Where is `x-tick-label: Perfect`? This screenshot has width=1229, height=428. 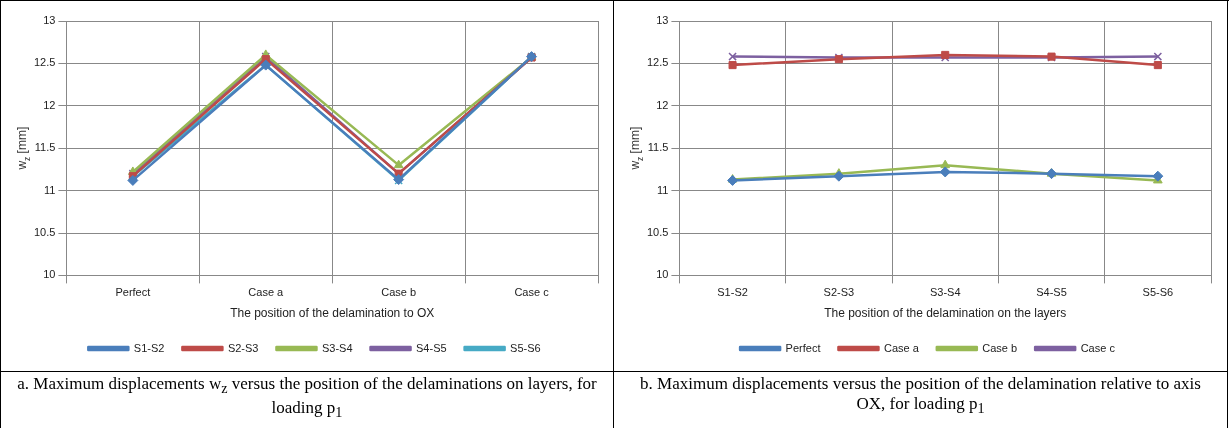
x-tick-label: Perfect is located at coordinates (133, 292).